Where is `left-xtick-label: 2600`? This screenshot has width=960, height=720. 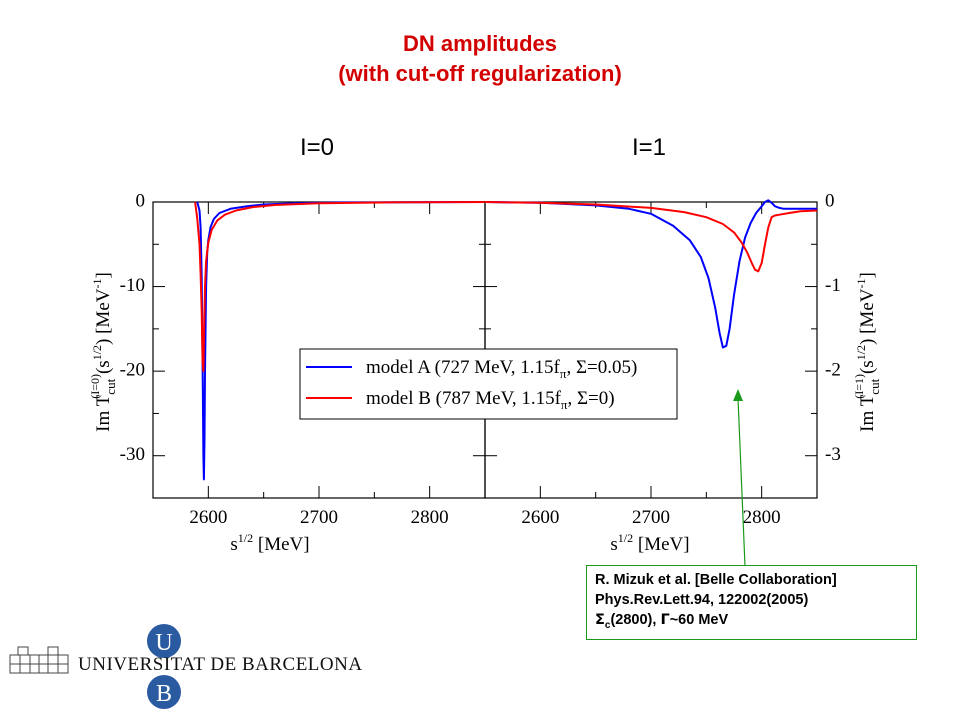 left-xtick-label: 2600 is located at coordinates (208, 517).